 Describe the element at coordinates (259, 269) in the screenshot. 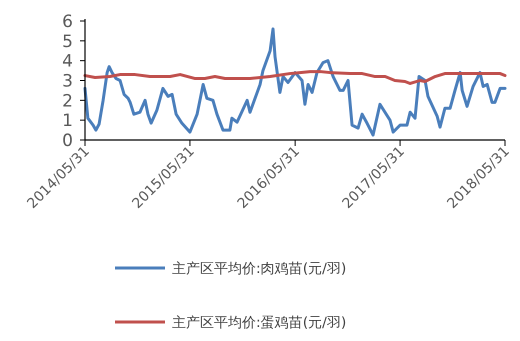

I see `legend-label: 主产区平均价:肉鸡苗(元/羽)` at that location.